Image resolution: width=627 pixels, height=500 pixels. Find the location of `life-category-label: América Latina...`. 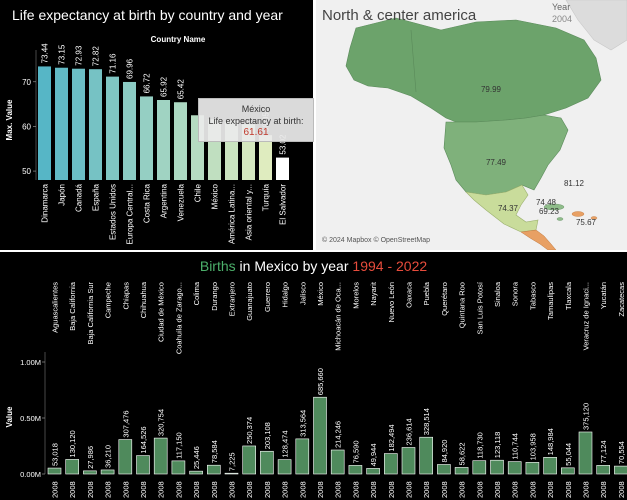

life-category-label: América Latina... is located at coordinates (232, 214).